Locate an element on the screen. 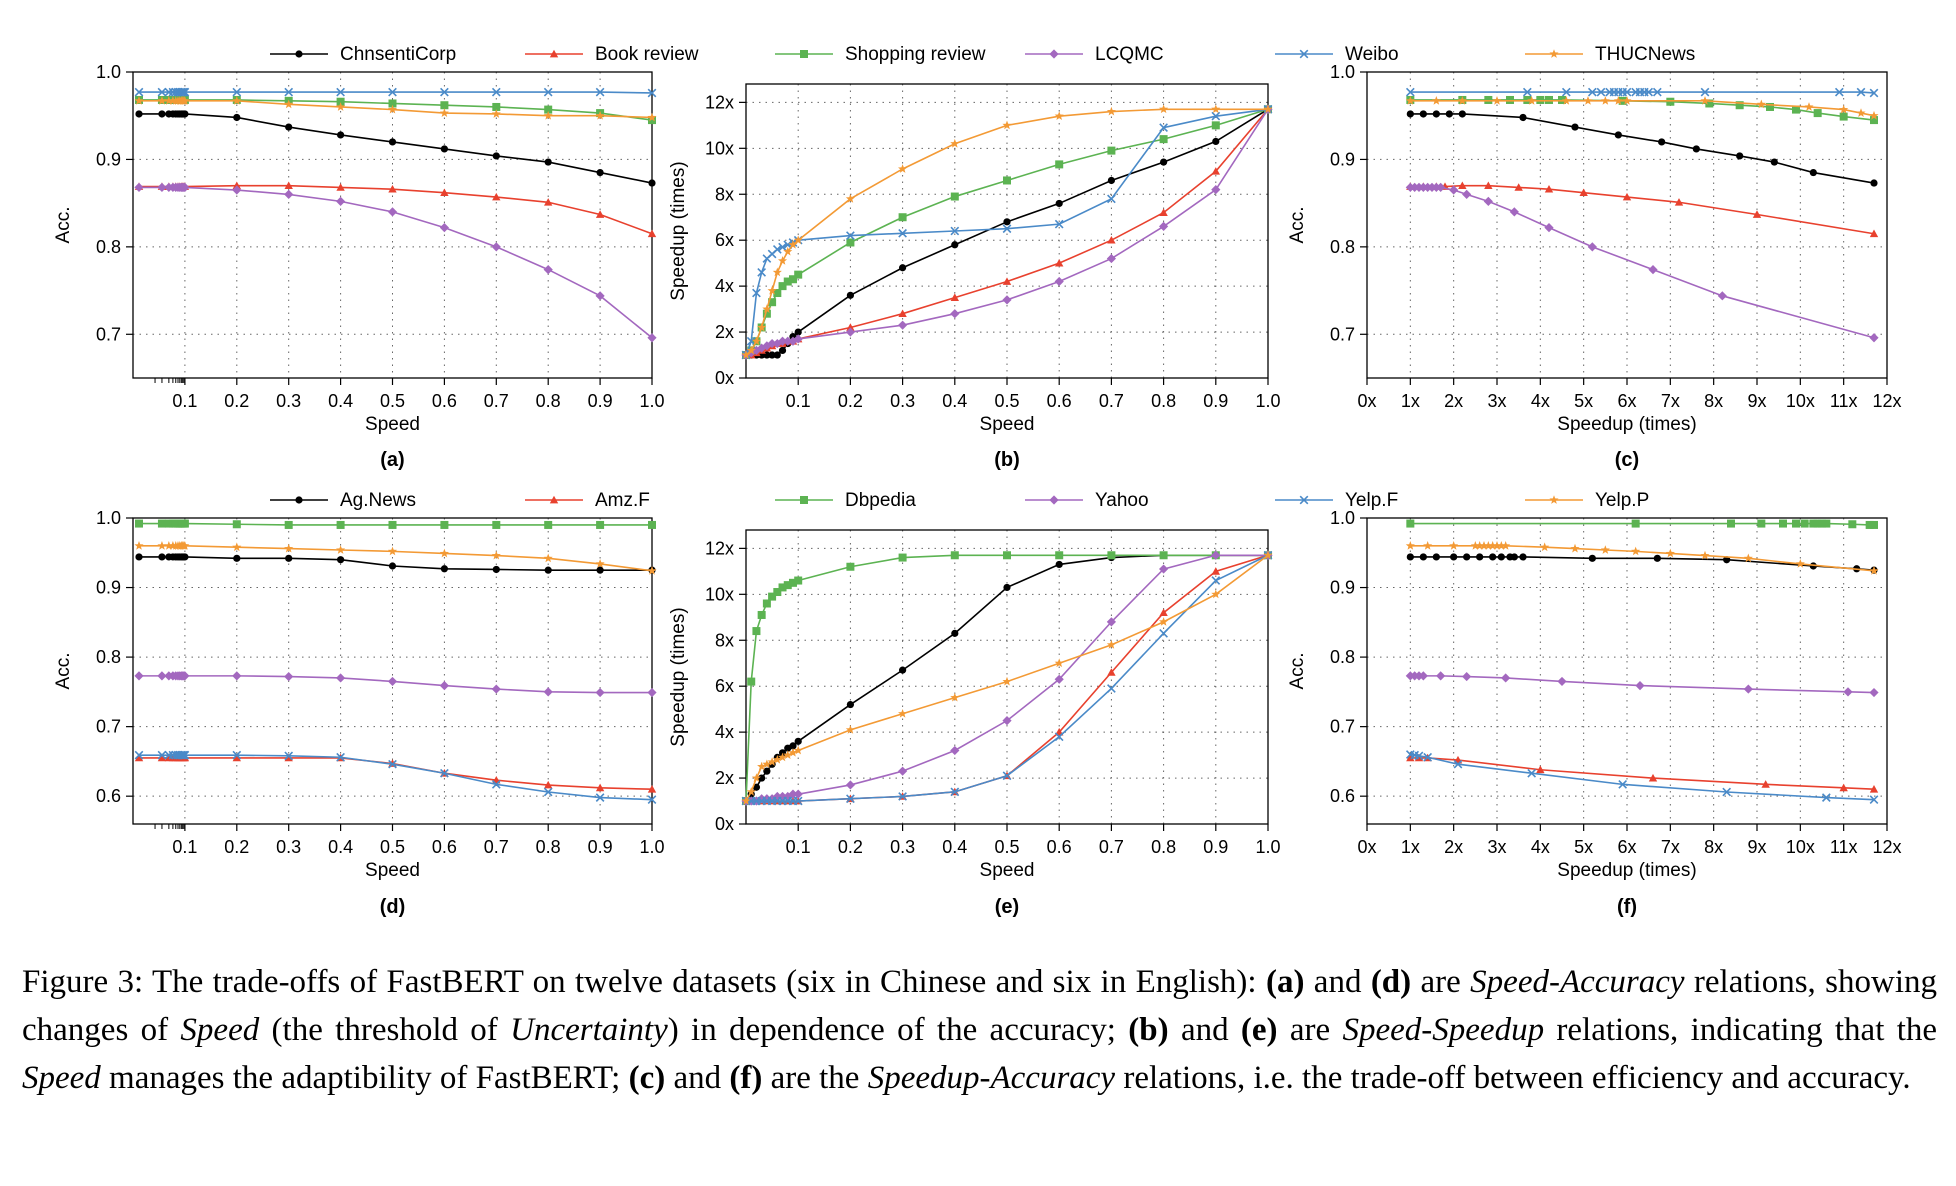  legend-label: Weibo is located at coordinates (1372, 54).